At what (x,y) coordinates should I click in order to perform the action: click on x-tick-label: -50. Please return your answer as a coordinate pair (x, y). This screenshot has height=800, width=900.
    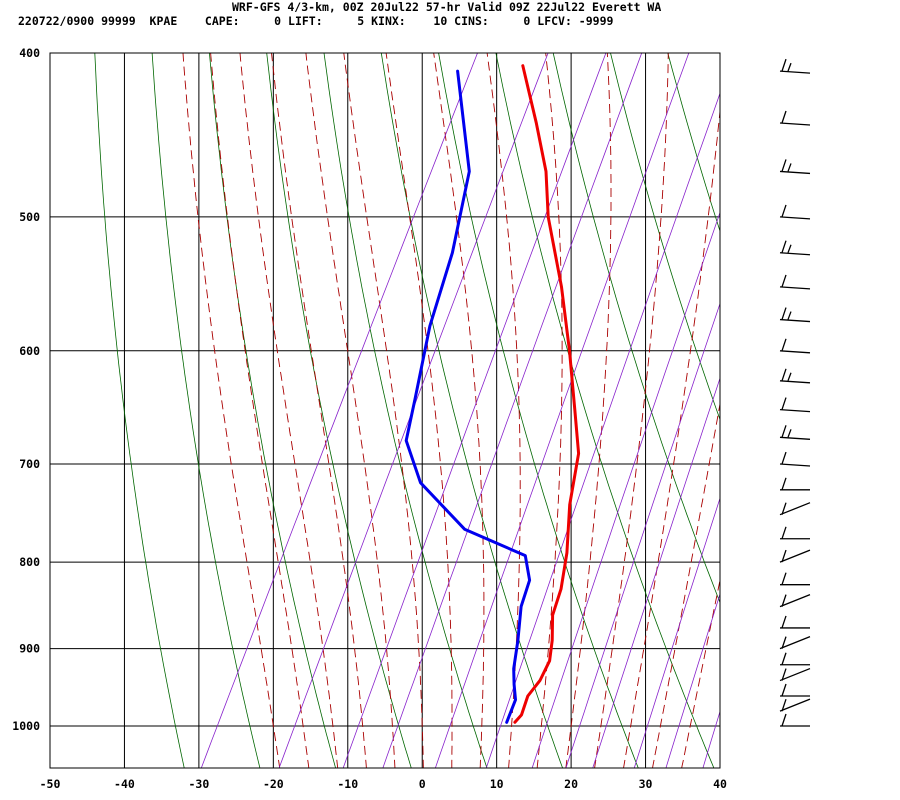
    Looking at the image, I should click on (50, 784).